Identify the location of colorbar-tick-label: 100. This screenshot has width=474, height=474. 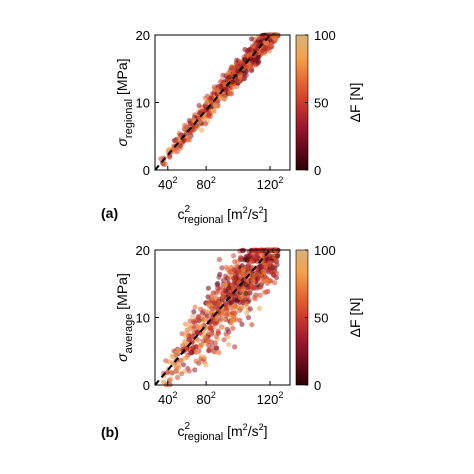
(325, 35).